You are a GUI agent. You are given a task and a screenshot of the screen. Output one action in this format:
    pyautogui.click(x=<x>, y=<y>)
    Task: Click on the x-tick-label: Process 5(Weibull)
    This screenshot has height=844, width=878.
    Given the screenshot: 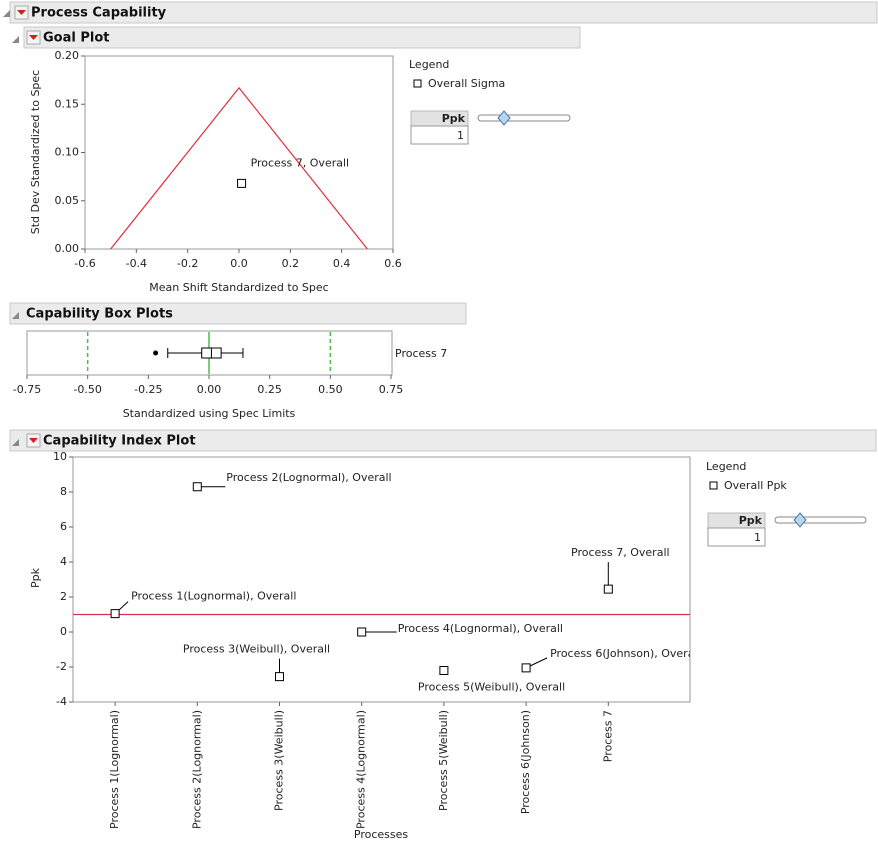 What is the action you would take?
    pyautogui.click(x=443, y=760)
    